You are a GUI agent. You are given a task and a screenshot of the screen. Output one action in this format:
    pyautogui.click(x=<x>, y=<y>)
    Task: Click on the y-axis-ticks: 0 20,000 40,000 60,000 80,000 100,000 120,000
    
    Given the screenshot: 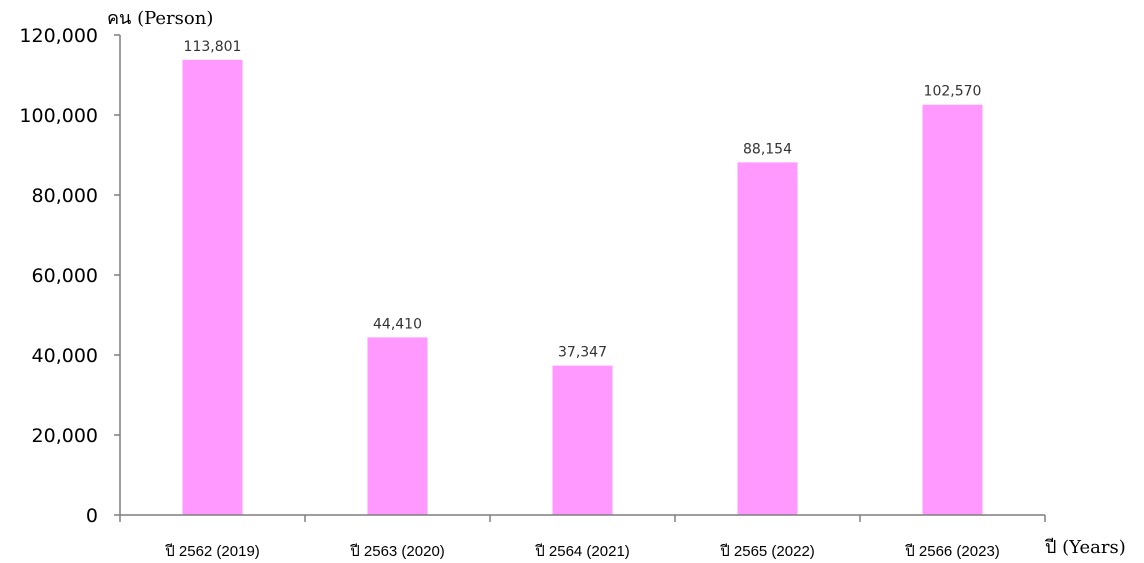 What is the action you would take?
    pyautogui.click(x=69, y=276)
    